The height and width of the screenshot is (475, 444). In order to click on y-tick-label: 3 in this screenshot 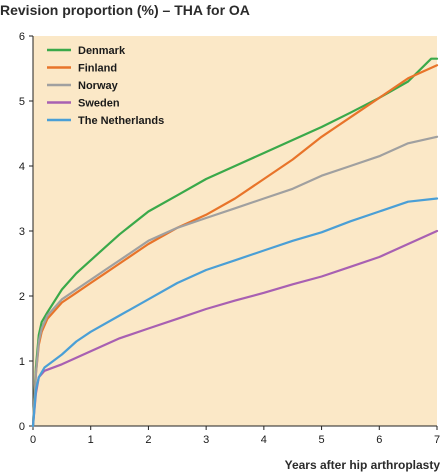, I will do `click(22, 232)`.